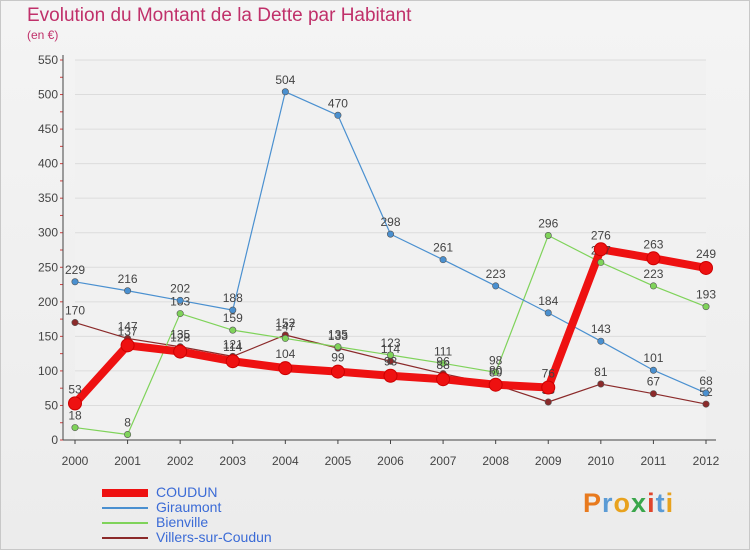 The height and width of the screenshot is (550, 750). What do you see at coordinates (495, 461) in the screenshot?
I see `x-tick-label: 2008` at bounding box center [495, 461].